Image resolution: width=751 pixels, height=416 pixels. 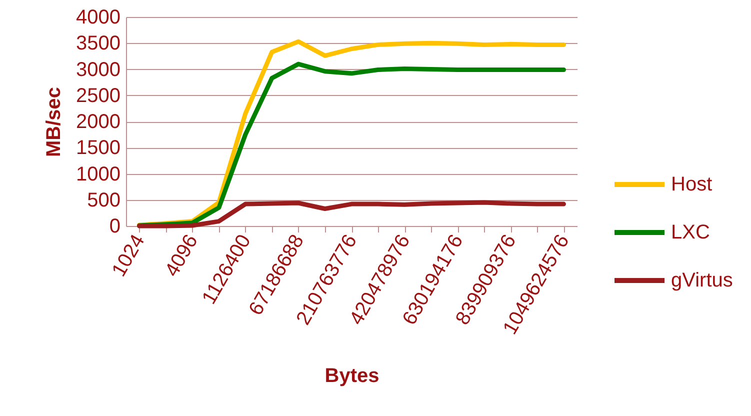 What do you see at coordinates (692, 185) in the screenshot?
I see `legend-label: Host` at bounding box center [692, 185].